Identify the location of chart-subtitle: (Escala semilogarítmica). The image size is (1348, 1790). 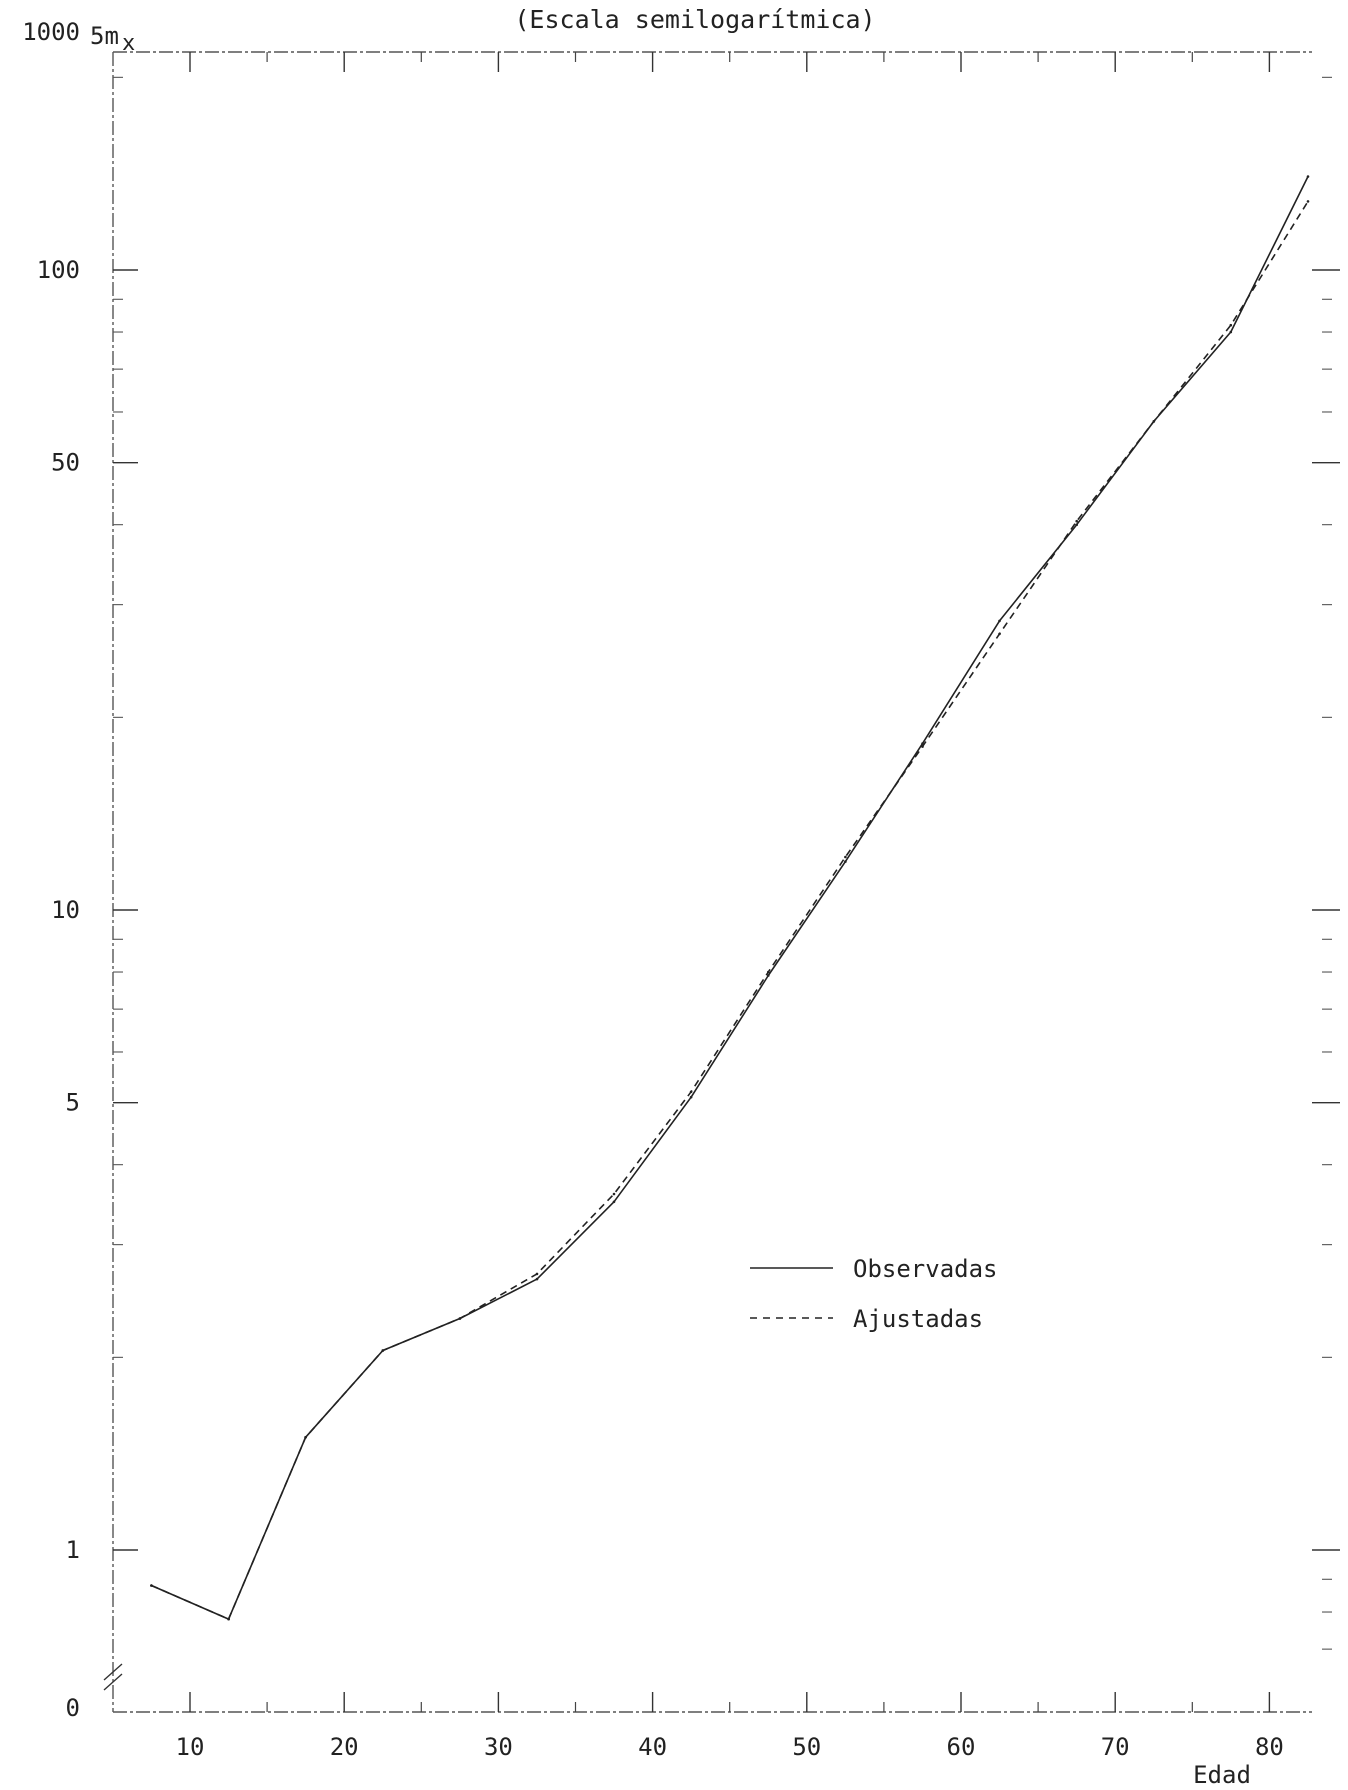
(694, 19).